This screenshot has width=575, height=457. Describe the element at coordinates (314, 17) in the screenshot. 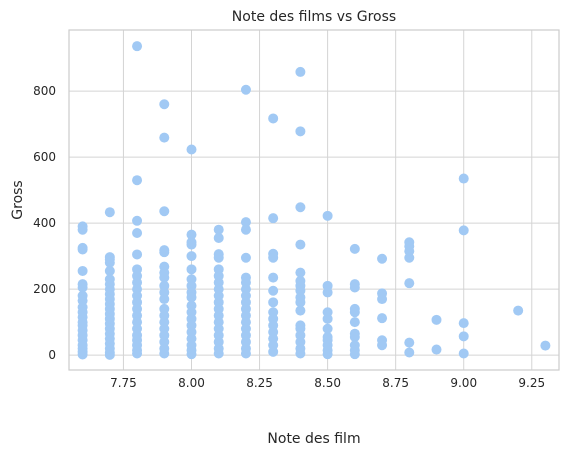

I see `chart-title: Note des films vs Gross` at that location.